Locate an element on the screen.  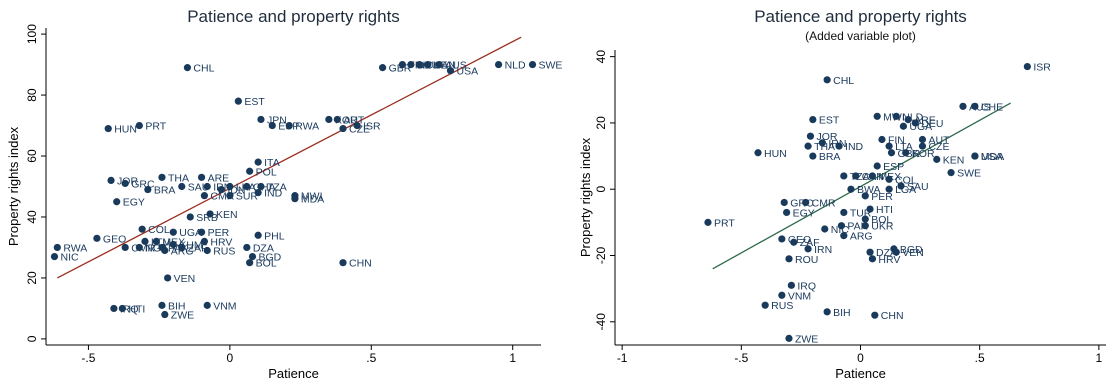
point-label: VEN is located at coordinates (913, 253).